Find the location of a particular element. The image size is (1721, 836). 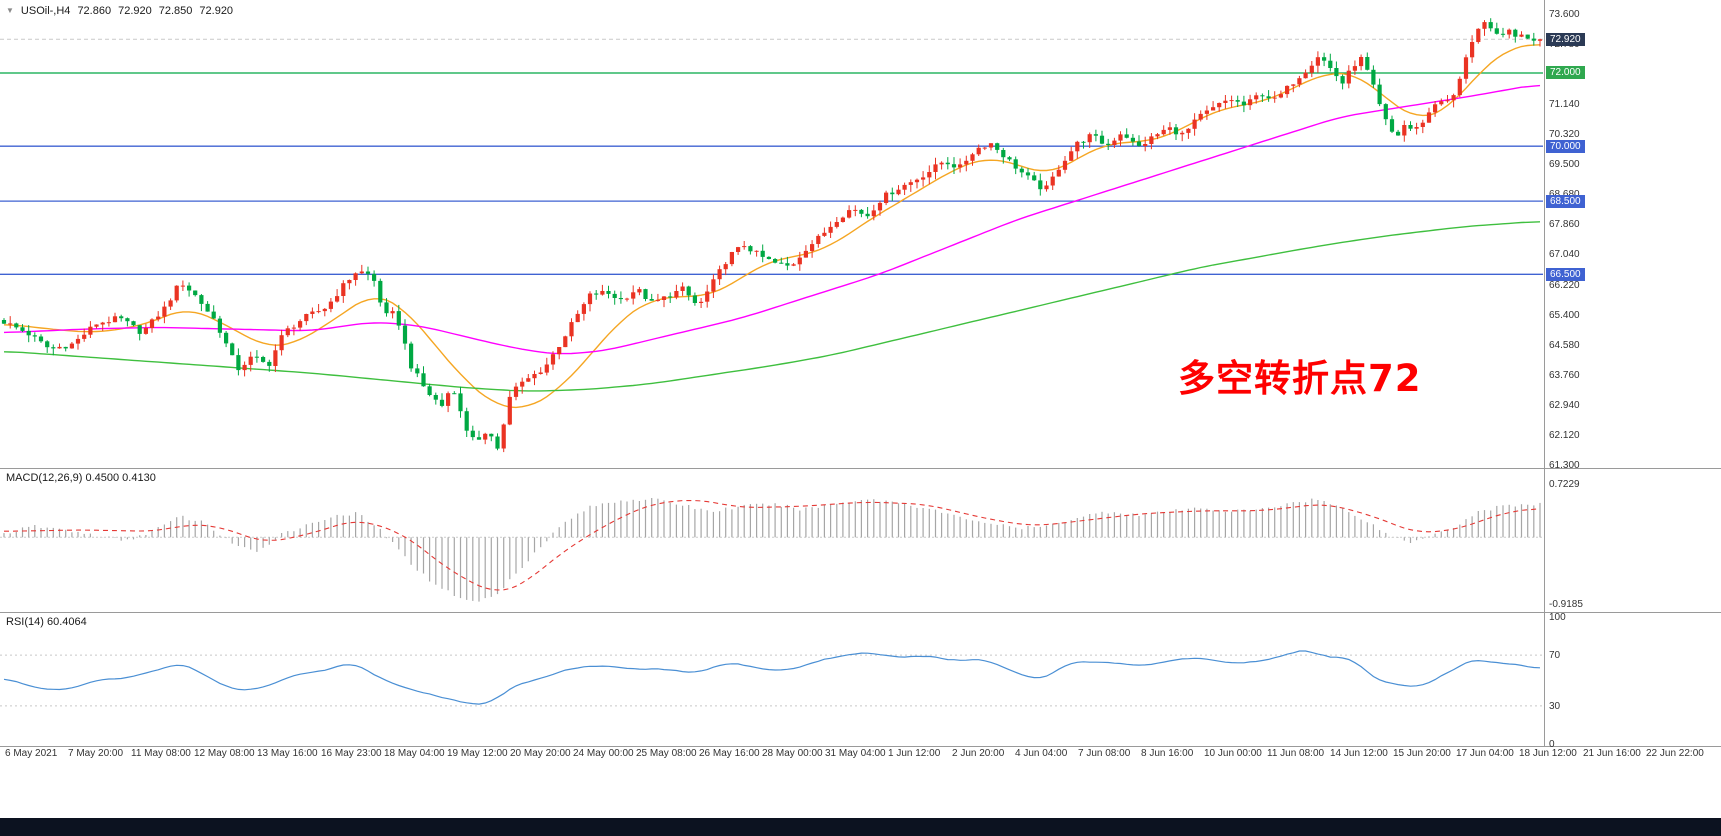

time-label: 7 May 20:00 is located at coordinates (96, 753).